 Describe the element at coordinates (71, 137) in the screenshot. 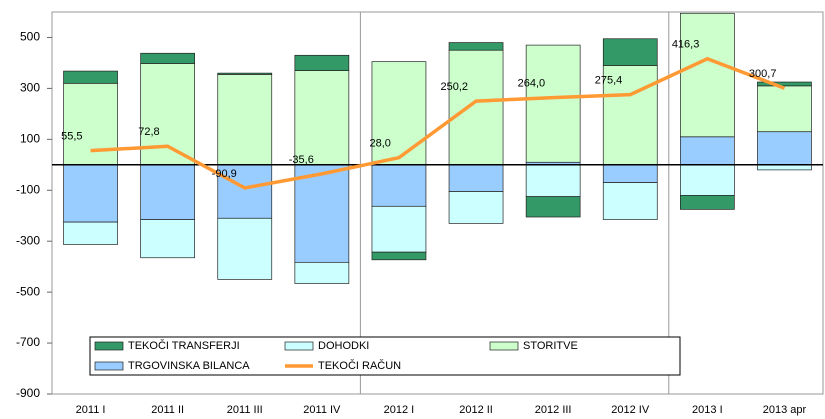

I see `data-label: 55,5` at that location.